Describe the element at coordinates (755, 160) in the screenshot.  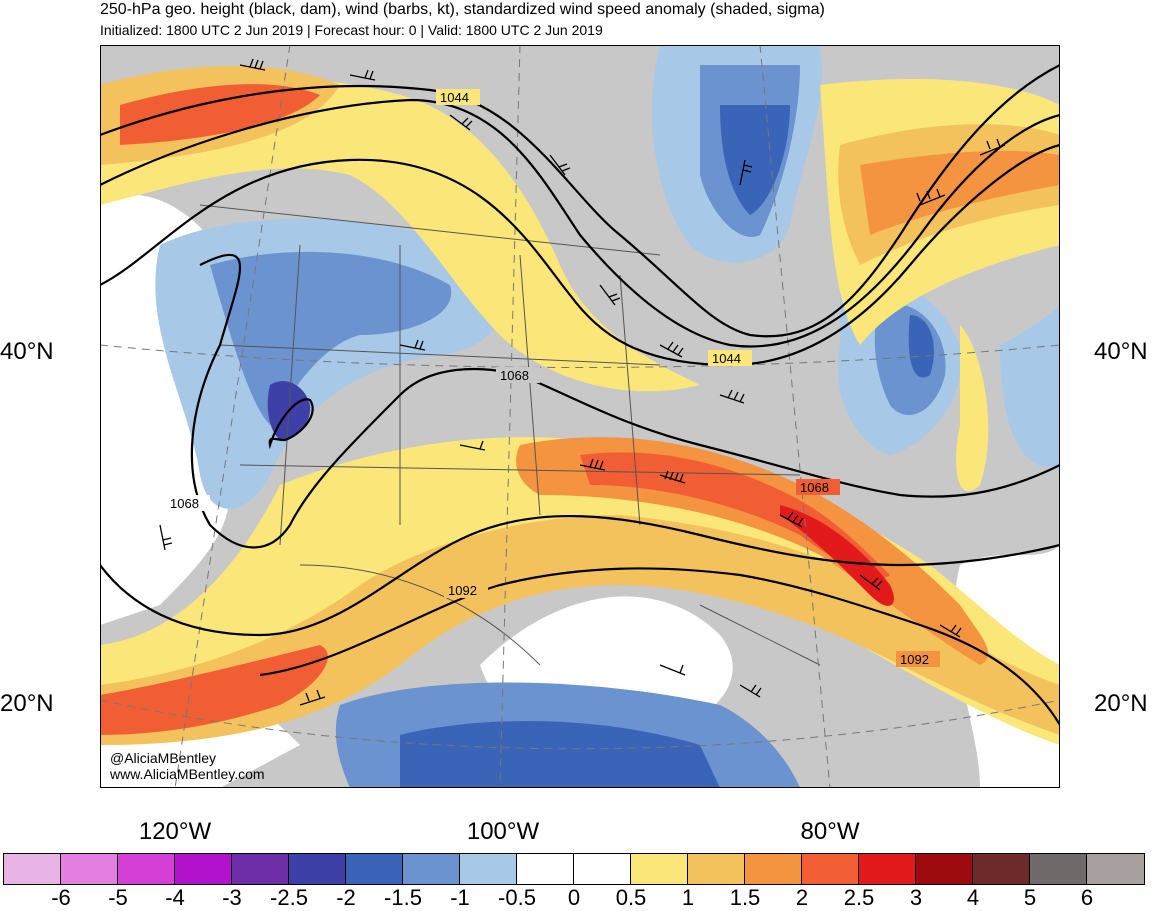
I see `blue-region-canada-core` at that location.